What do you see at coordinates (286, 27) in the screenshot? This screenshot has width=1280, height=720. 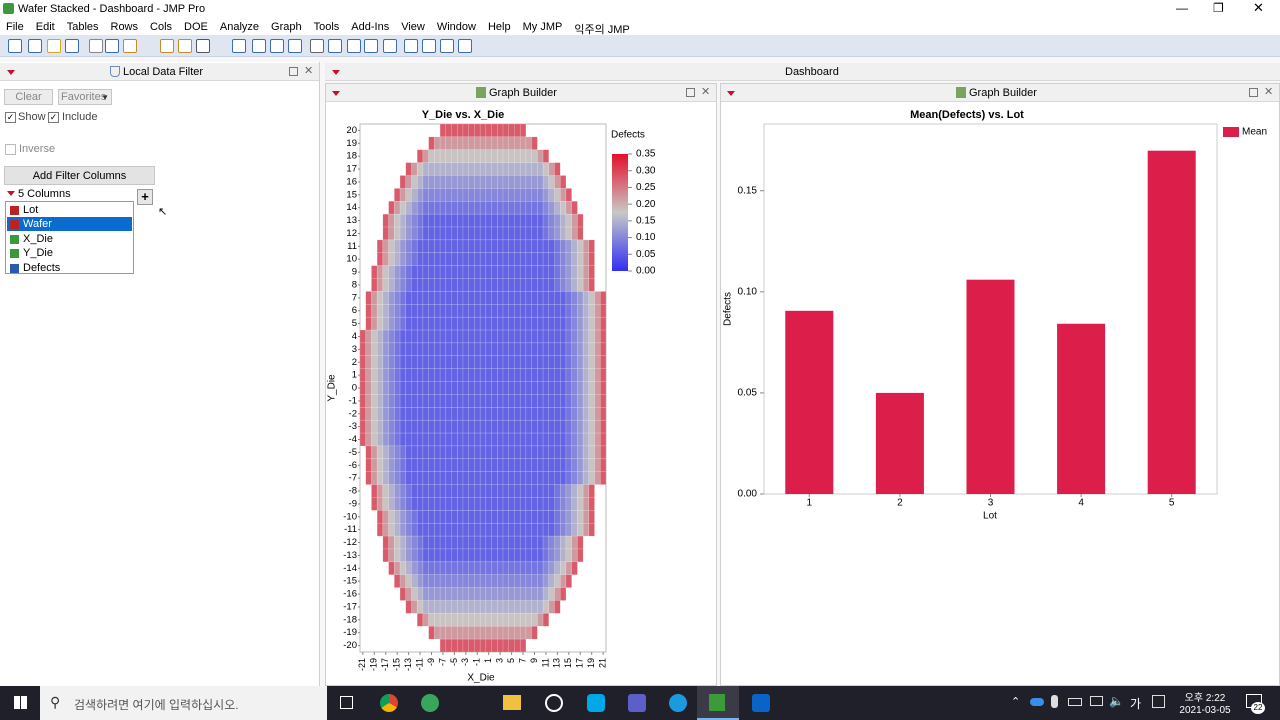 I see `menu-item: Graph` at bounding box center [286, 27].